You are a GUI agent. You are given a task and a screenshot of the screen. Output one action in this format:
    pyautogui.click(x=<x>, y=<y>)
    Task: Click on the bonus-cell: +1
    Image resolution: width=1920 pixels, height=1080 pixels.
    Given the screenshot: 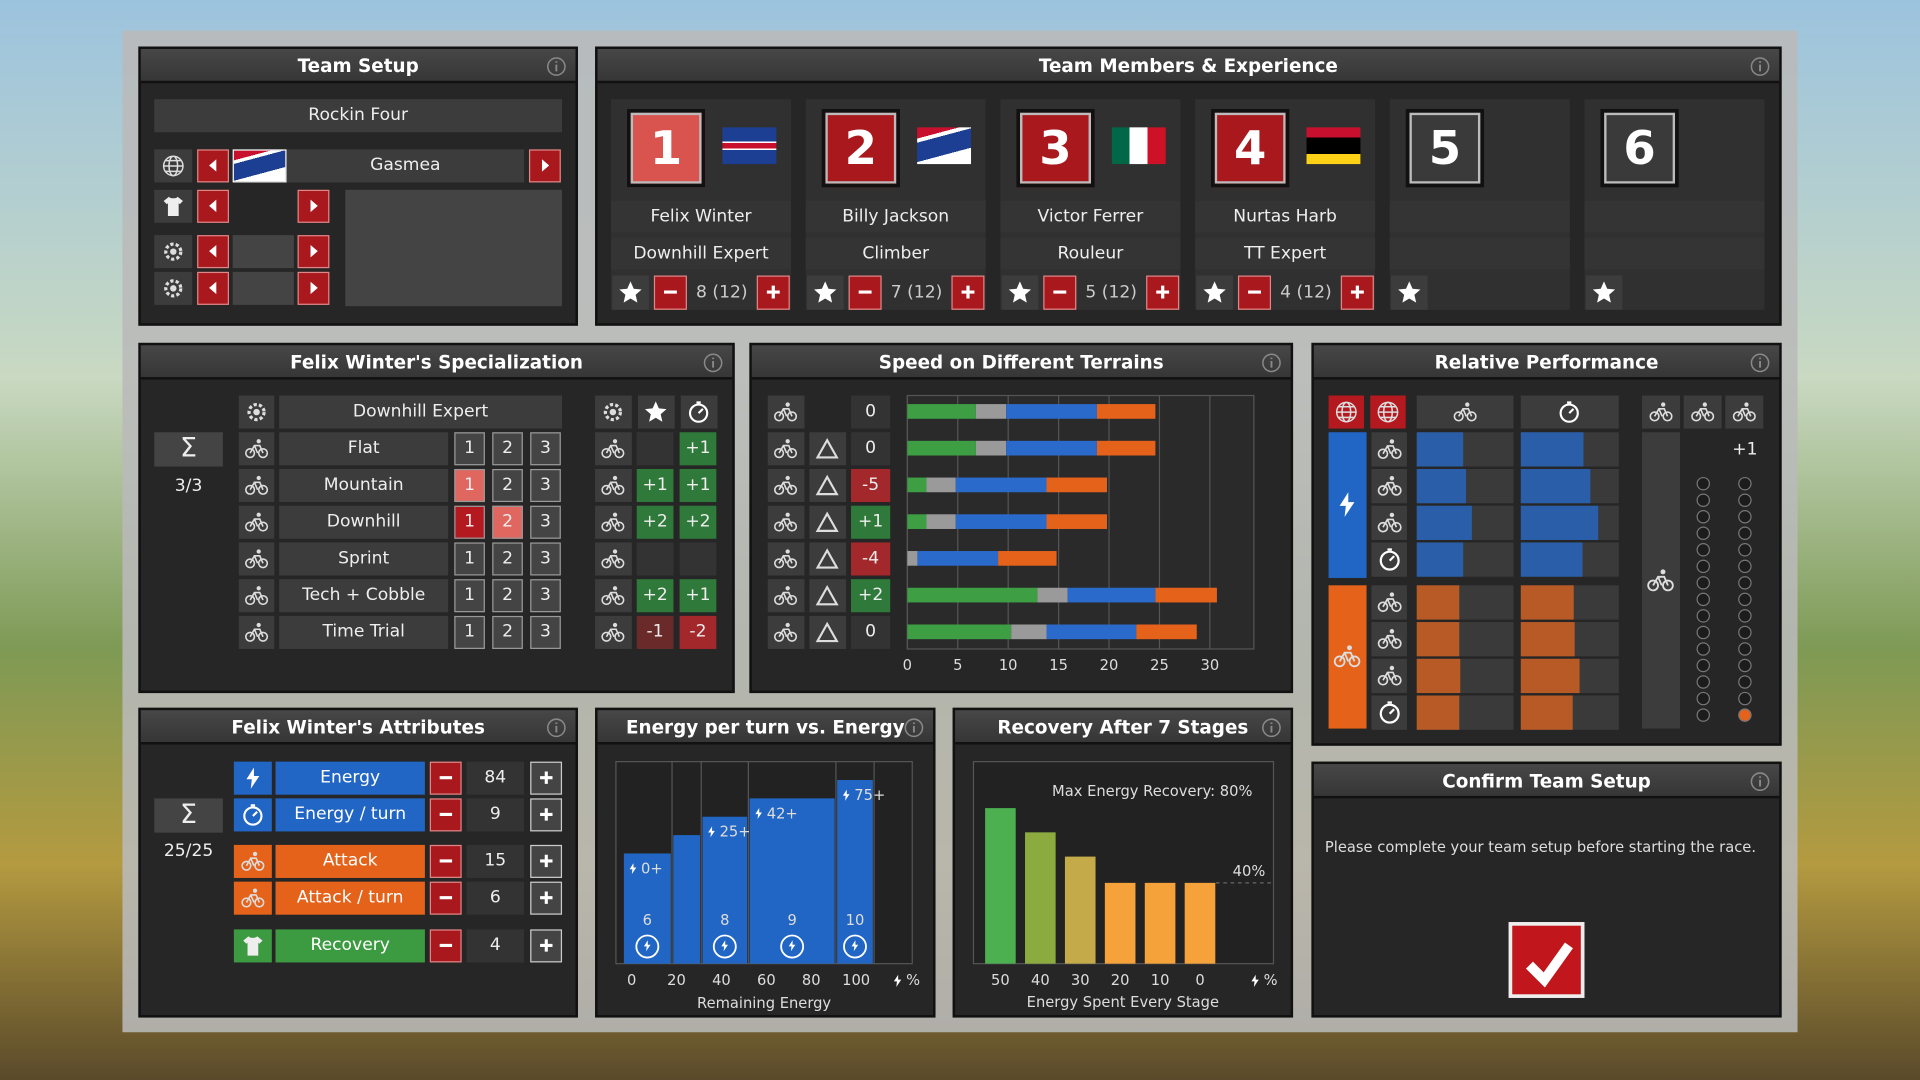 What is the action you would take?
    pyautogui.click(x=698, y=485)
    